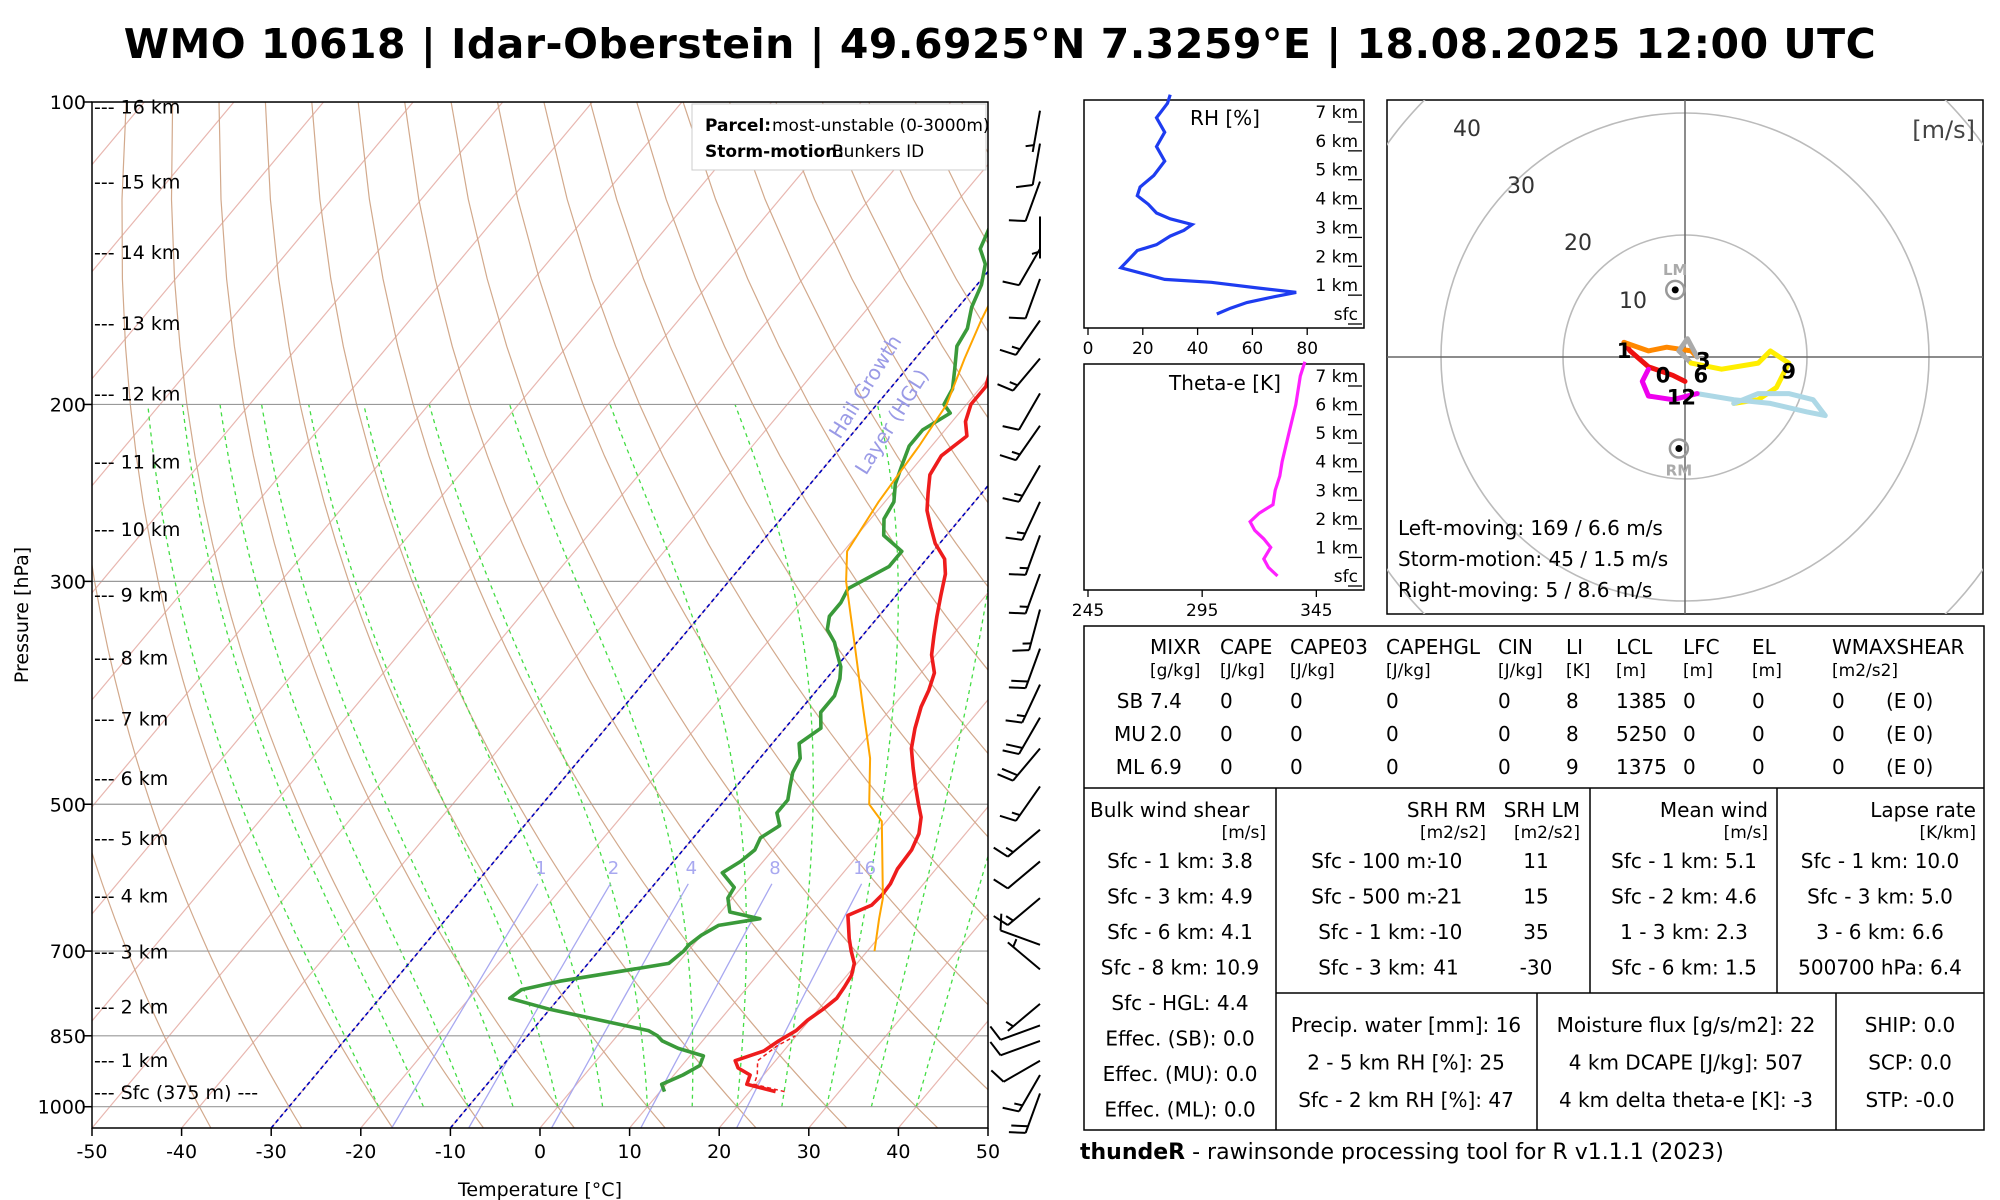 The height and width of the screenshot is (1200, 2000). I want to click on index-header: EL, so click(1764, 647).